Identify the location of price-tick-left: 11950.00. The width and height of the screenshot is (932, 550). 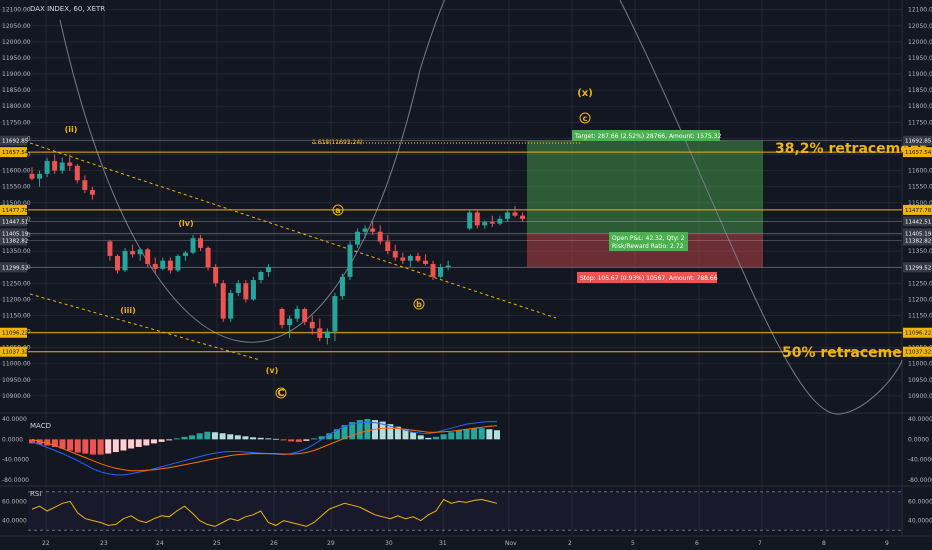
(16, 58).